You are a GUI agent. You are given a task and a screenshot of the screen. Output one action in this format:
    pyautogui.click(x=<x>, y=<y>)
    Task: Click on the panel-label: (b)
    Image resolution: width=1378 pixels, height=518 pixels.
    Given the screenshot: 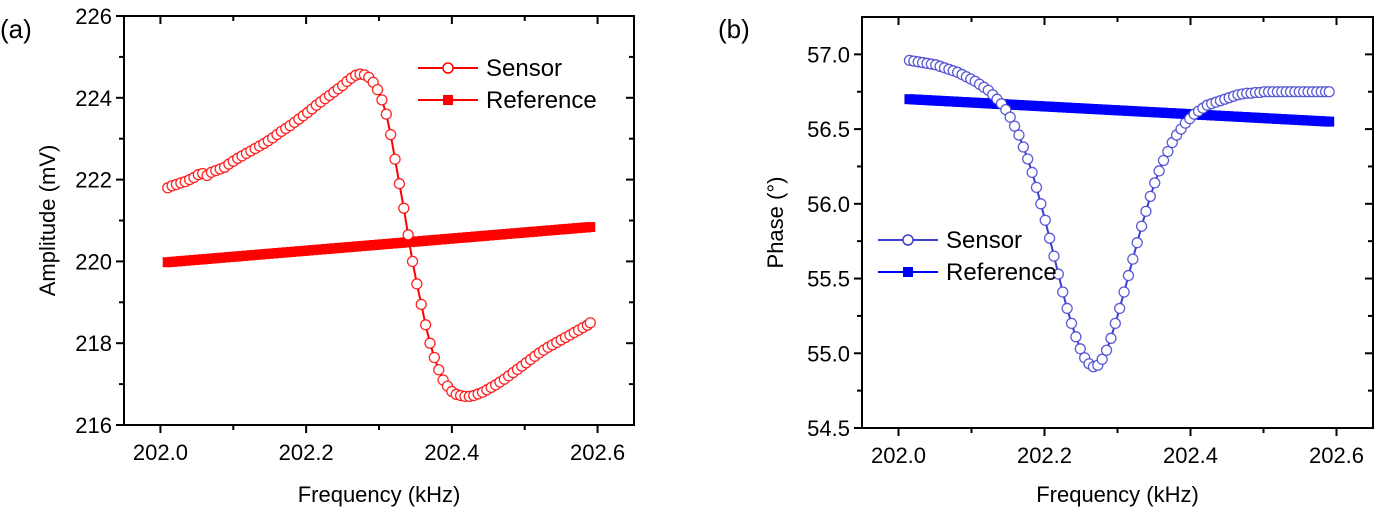 What is the action you would take?
    pyautogui.click(x=734, y=29)
    